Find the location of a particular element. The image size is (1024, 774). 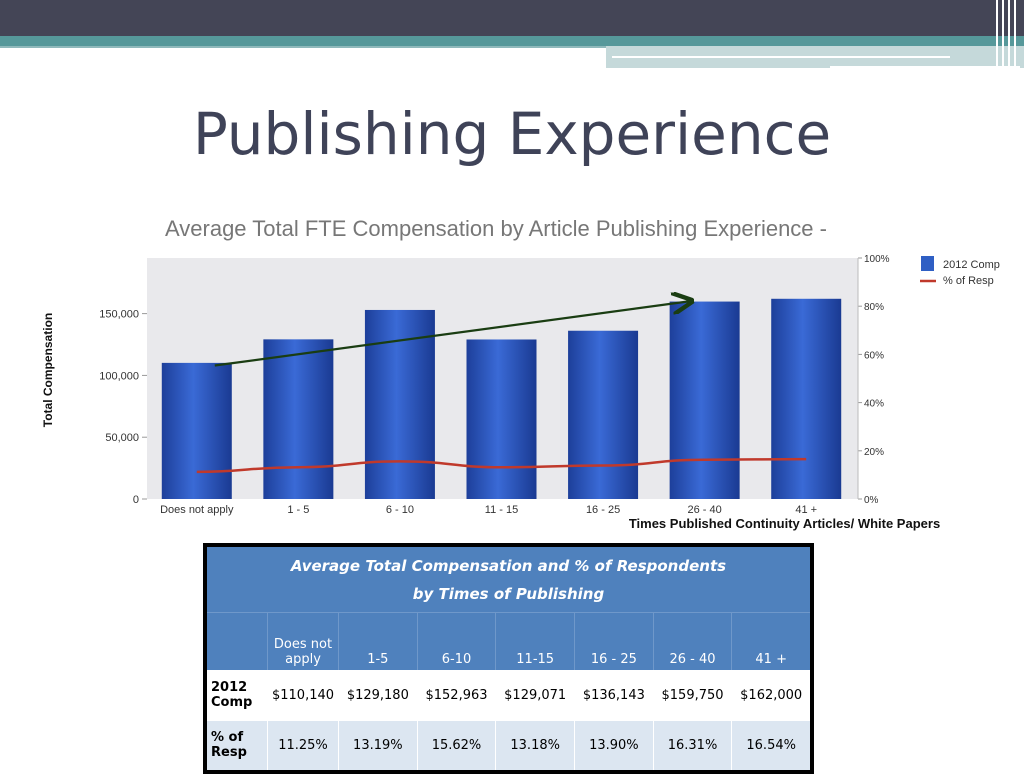

table-title-line-2: by Times of Publishing is located at coordinates (508, 593).